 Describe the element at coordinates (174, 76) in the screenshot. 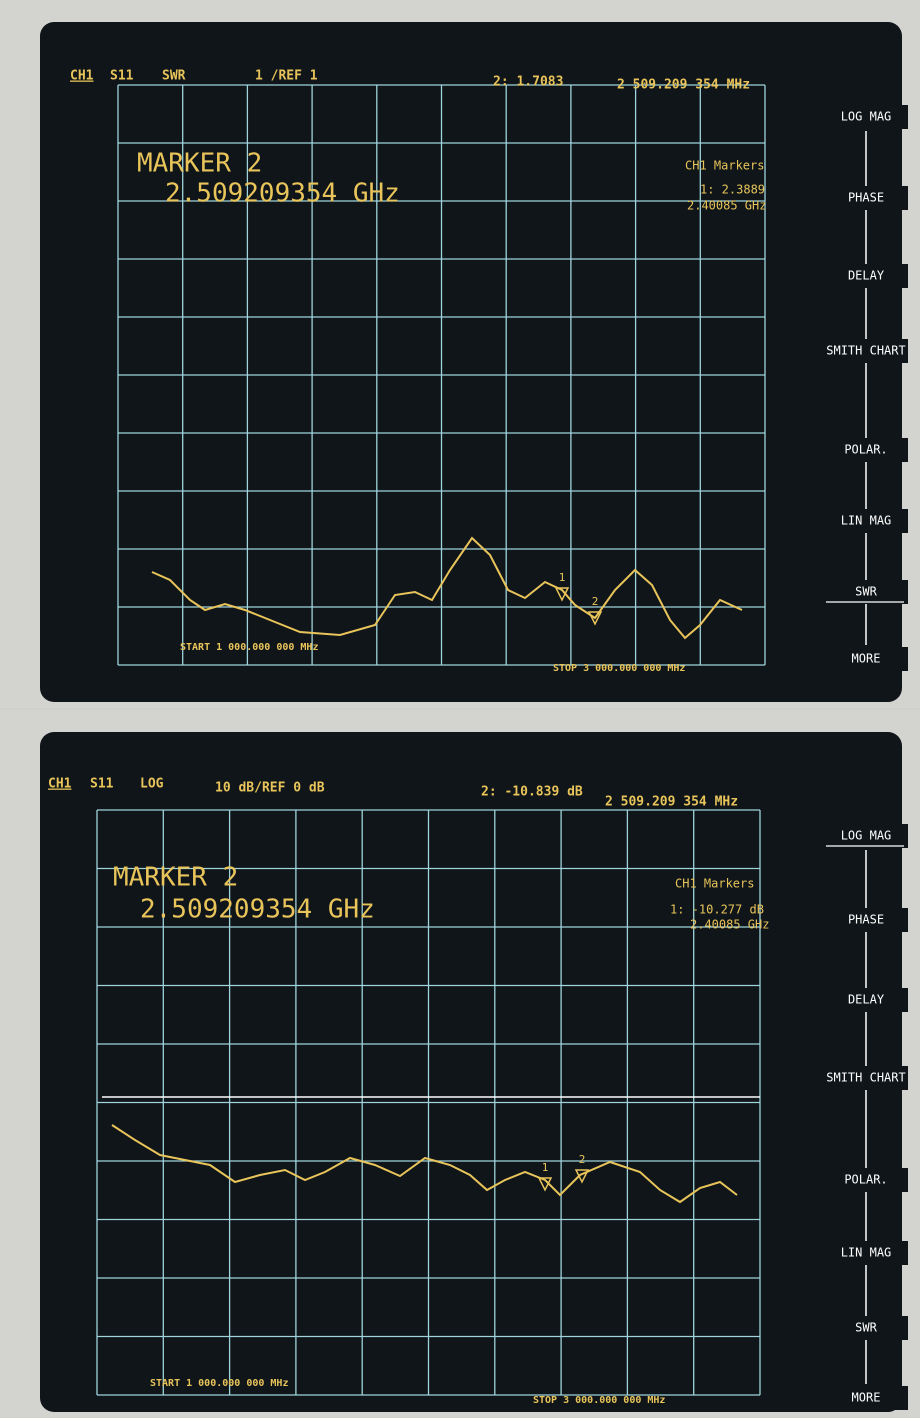

I see `header-format: SWR` at that location.